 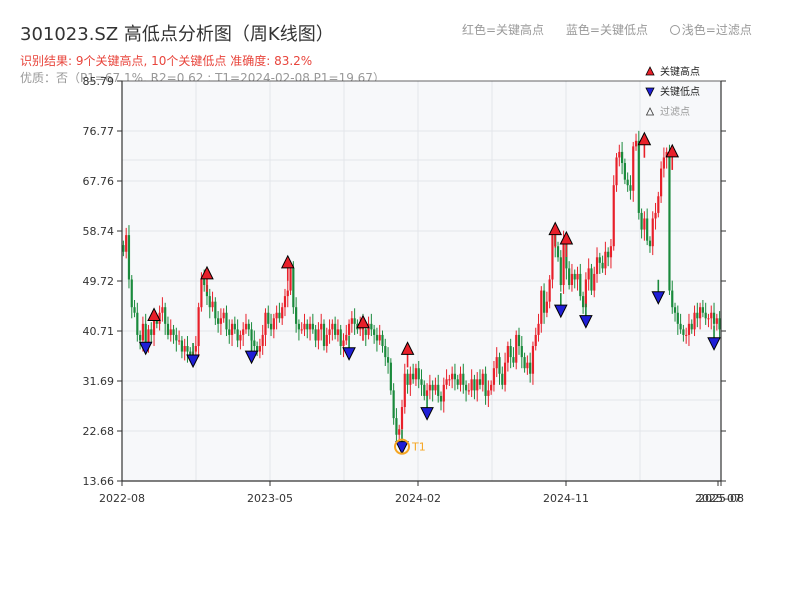 I want to click on y-tick-label: 67.76, so click(x=99, y=181).